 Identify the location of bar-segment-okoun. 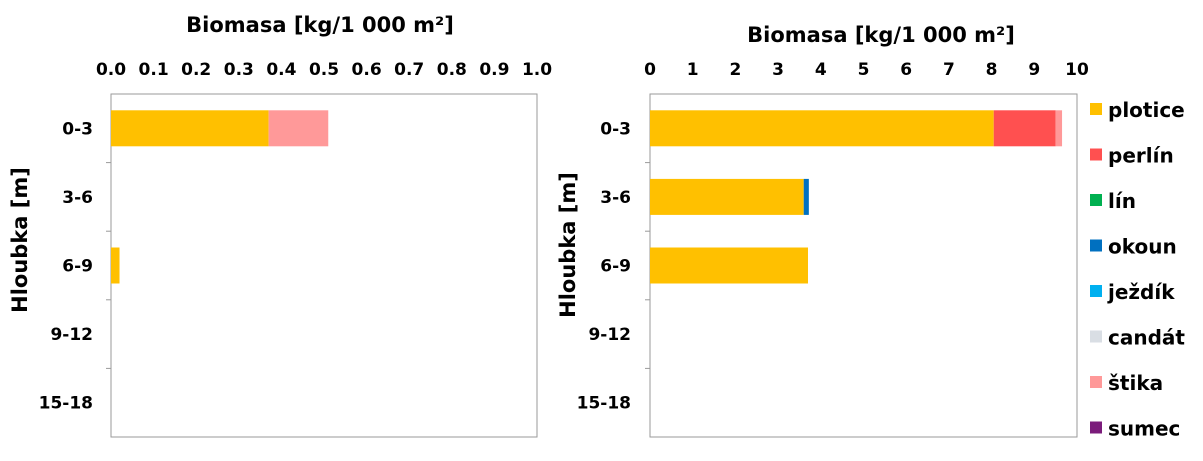
(806, 196).